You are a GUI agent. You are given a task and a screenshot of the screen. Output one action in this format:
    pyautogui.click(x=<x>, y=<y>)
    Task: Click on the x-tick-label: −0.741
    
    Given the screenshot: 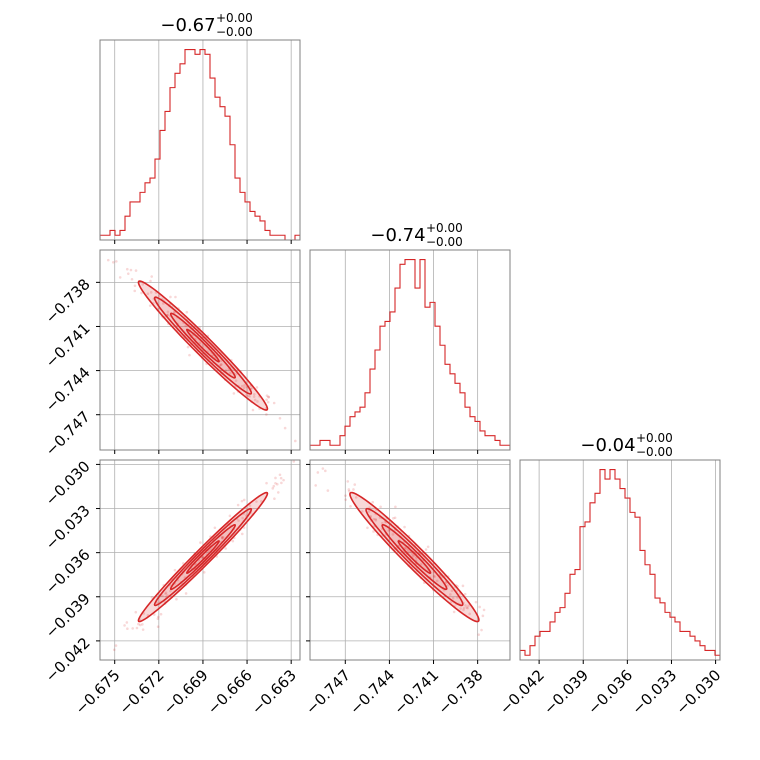 What is the action you would take?
    pyautogui.click(x=416, y=692)
    